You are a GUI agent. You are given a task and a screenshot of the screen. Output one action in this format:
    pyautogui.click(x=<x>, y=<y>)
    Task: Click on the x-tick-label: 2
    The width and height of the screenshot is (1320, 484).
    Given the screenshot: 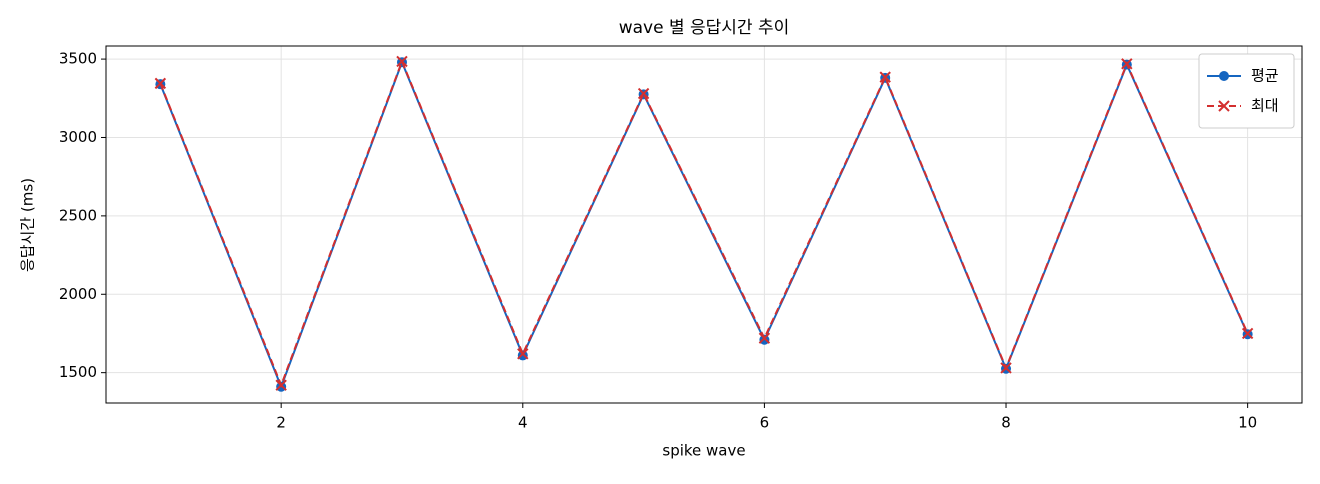 What is the action you would take?
    pyautogui.click(x=281, y=423)
    